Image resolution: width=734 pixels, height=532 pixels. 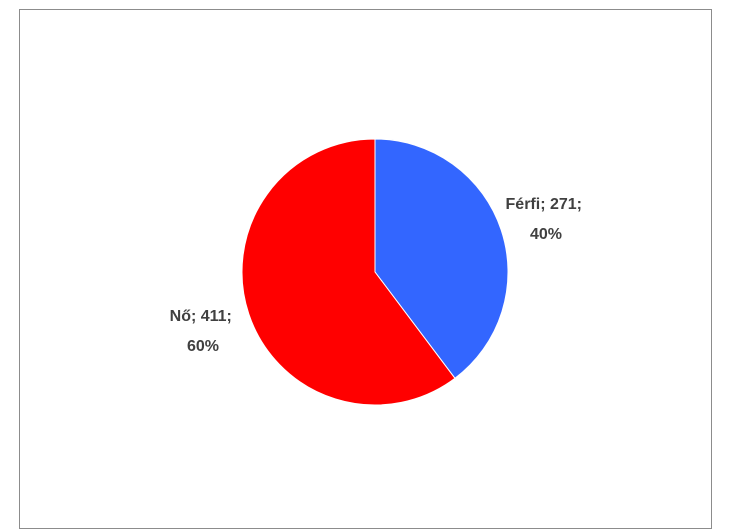 I want to click on data-label-ferfi: Férfi; 271; 40%, so click(x=546, y=219).